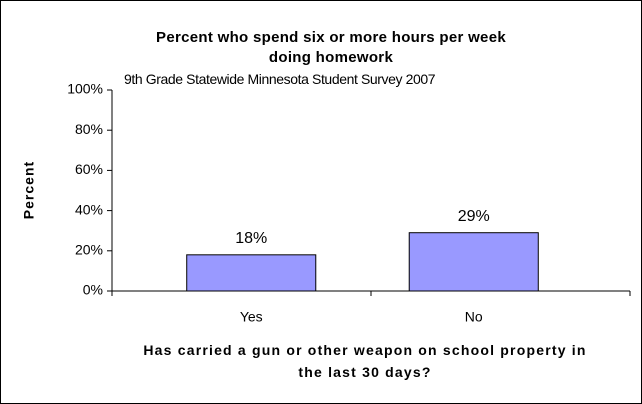 Image resolution: width=642 pixels, height=404 pixels. What do you see at coordinates (89, 250) in the screenshot?
I see `y-tick-label: 20%` at bounding box center [89, 250].